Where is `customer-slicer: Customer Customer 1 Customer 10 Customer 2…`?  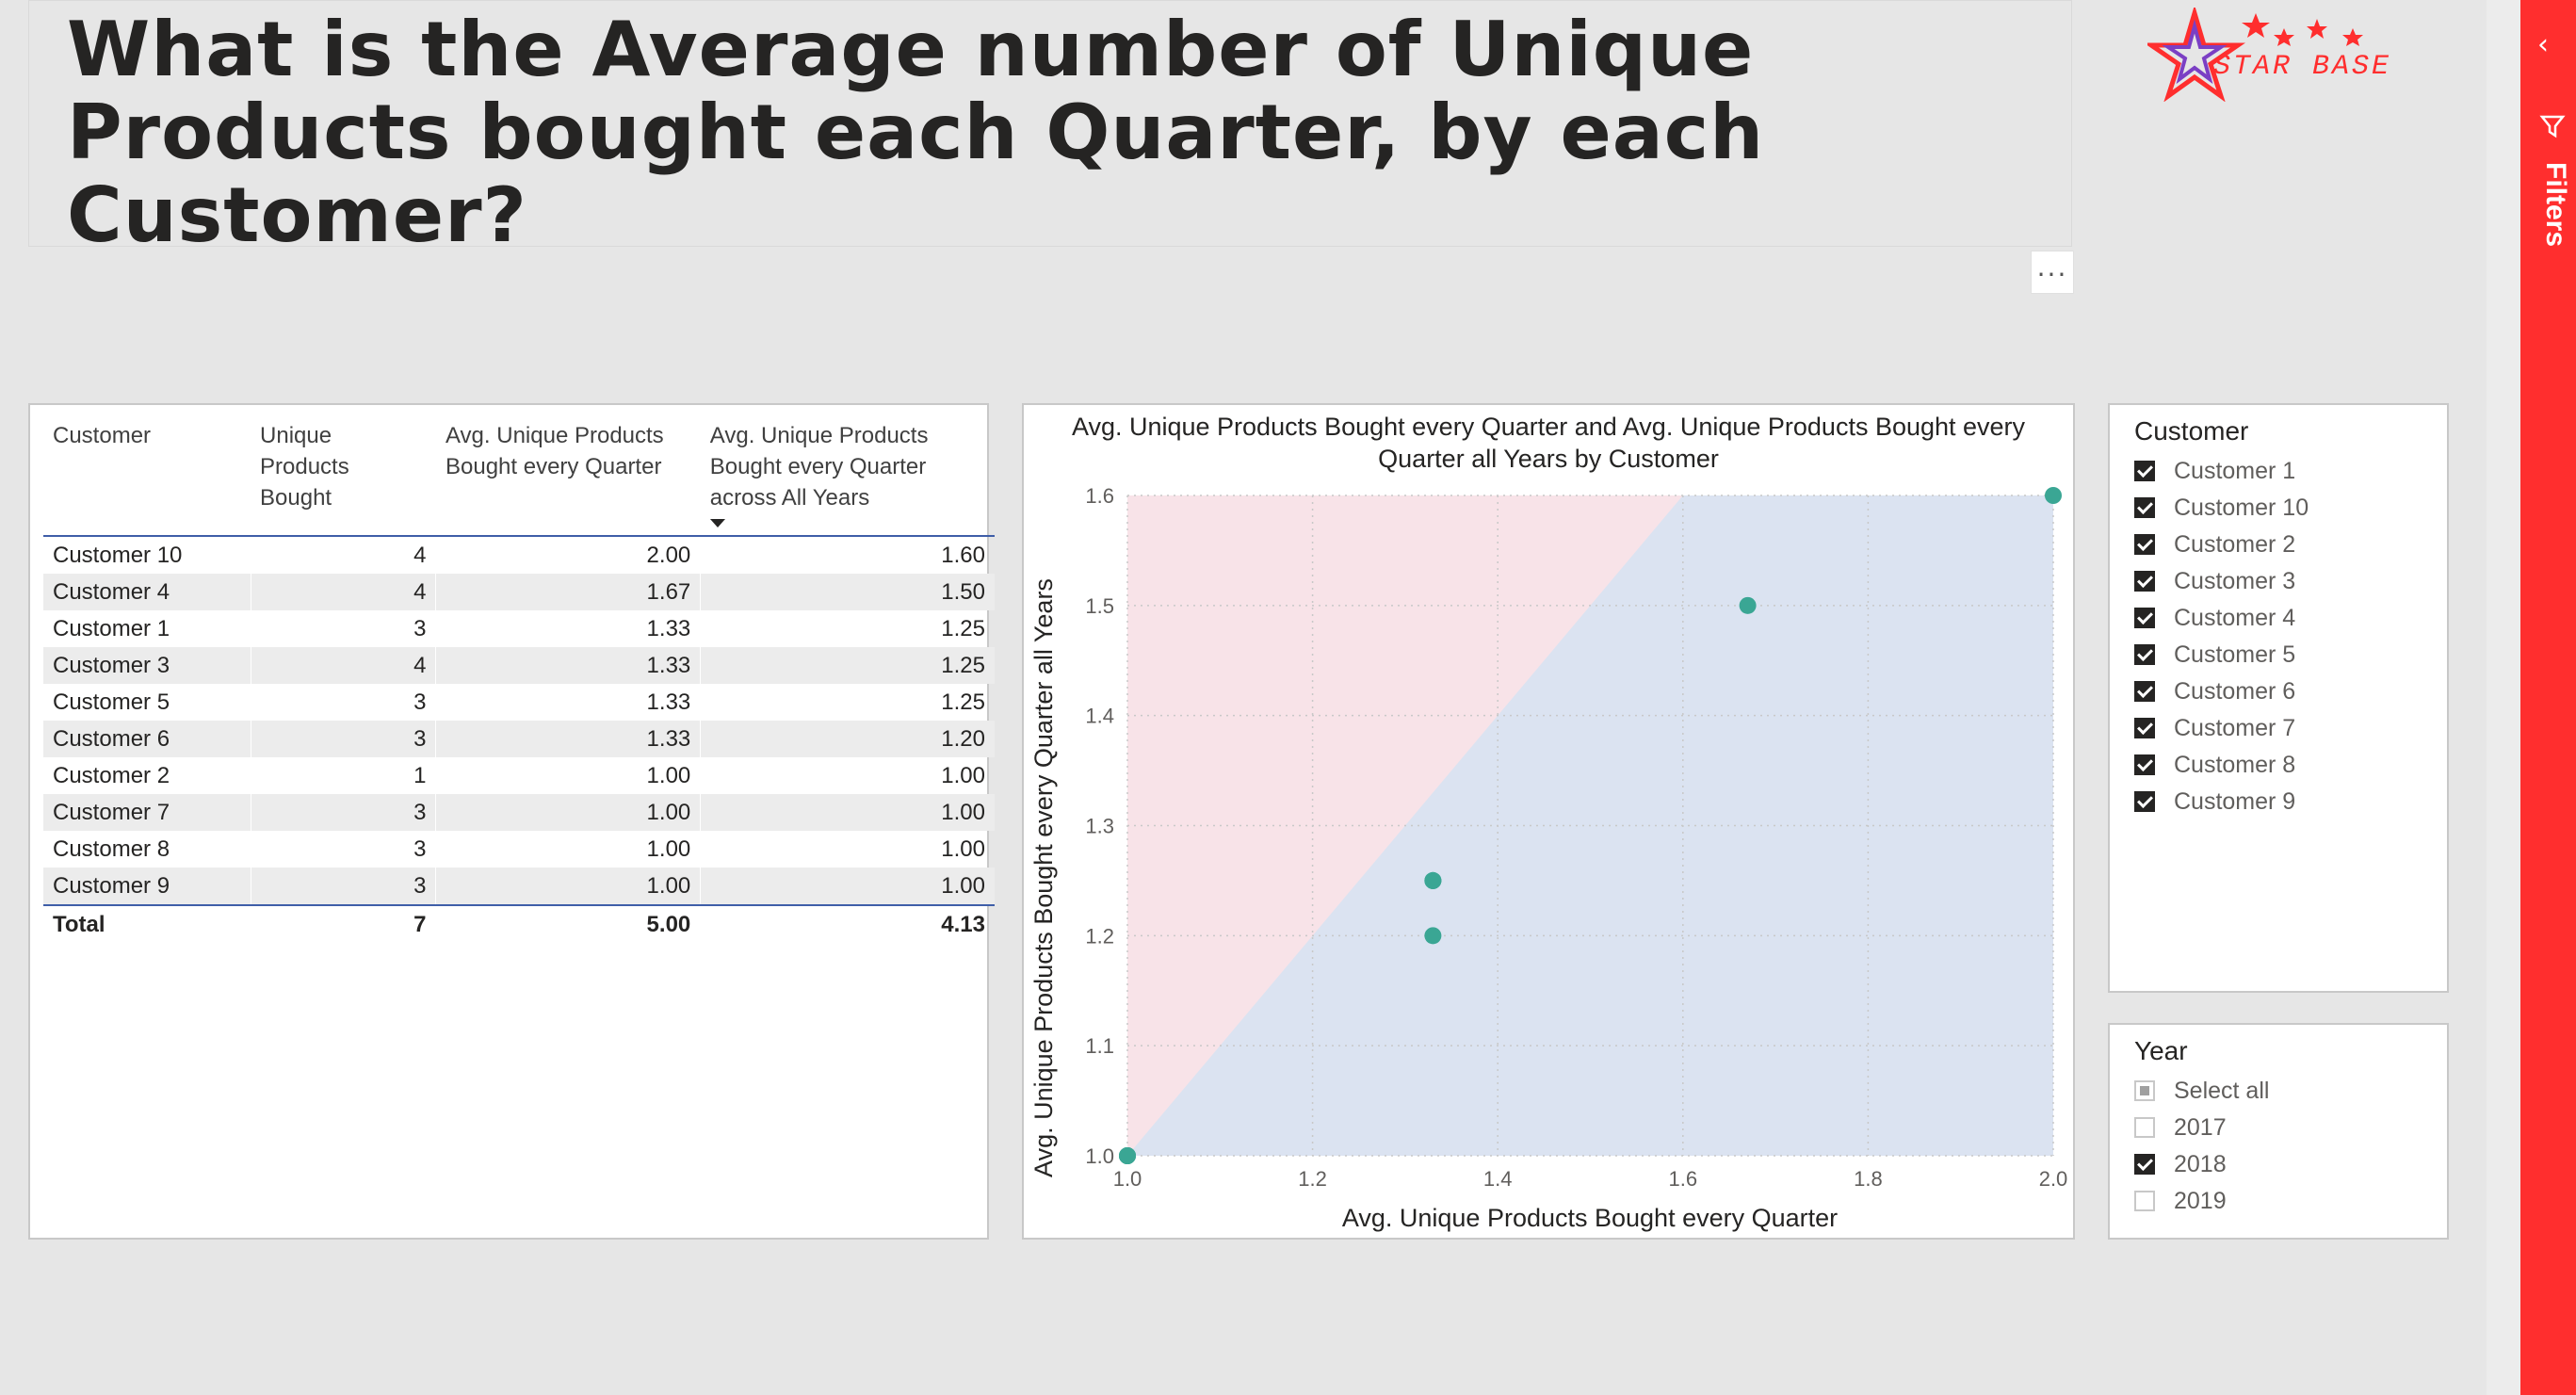
customer-slicer: Customer Customer 1 Customer 10 Customer 2… is located at coordinates (2278, 698).